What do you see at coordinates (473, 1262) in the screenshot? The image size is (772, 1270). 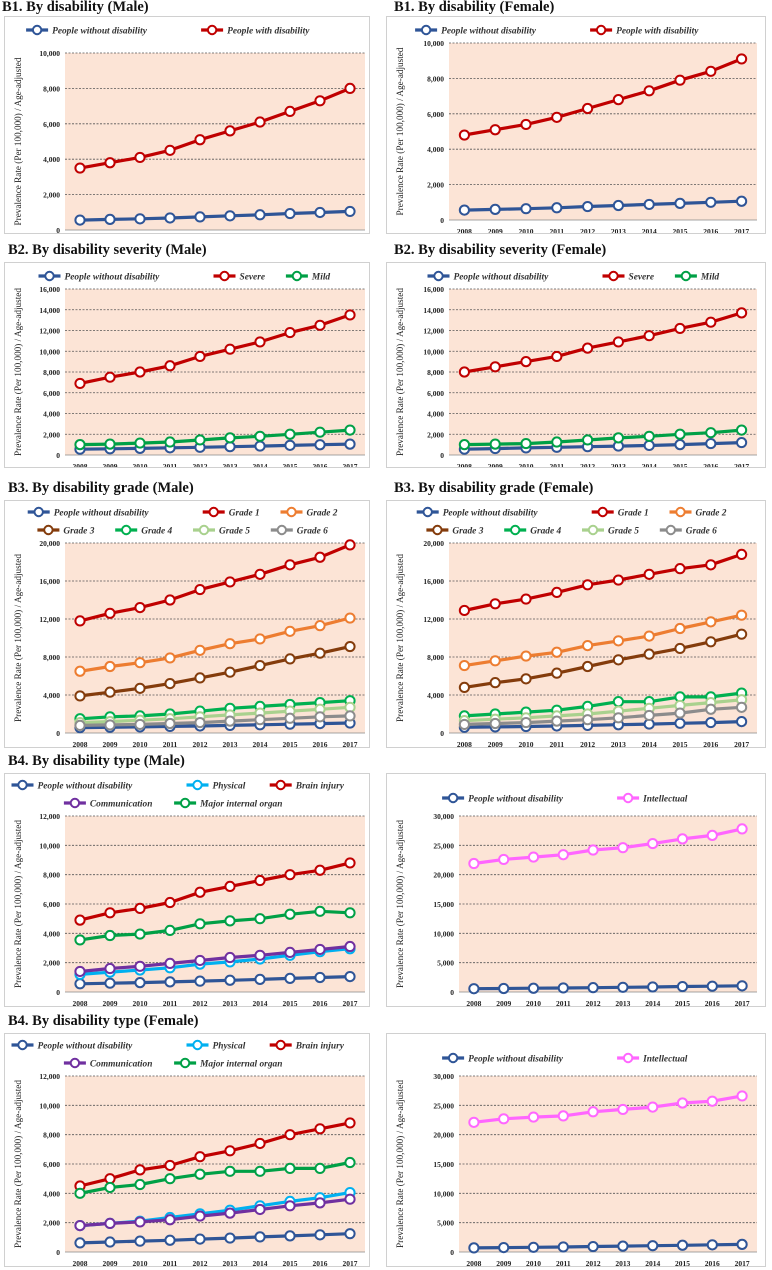 I see `x-tick-label: 2008` at bounding box center [473, 1262].